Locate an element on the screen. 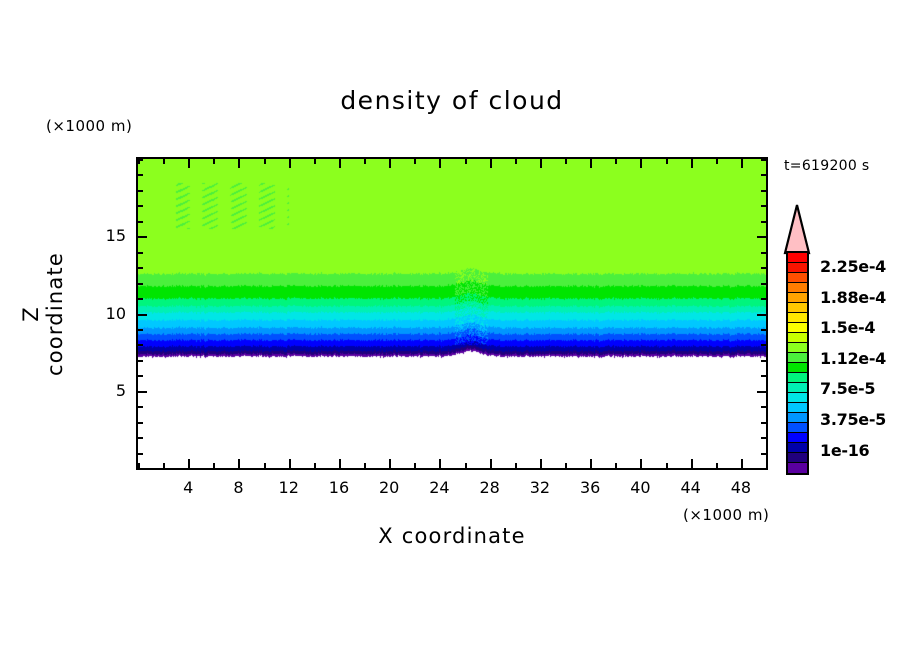 The width and height of the screenshot is (904, 654). x-tick-label: 36 is located at coordinates (590, 487).